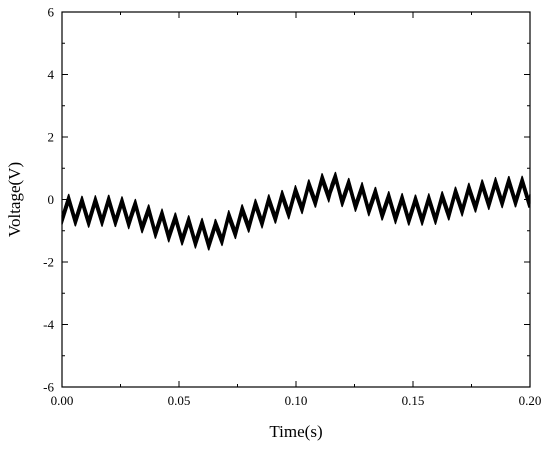 The width and height of the screenshot is (550, 456). What do you see at coordinates (296, 400) in the screenshot?
I see `x-tick-label: 0.10` at bounding box center [296, 400].